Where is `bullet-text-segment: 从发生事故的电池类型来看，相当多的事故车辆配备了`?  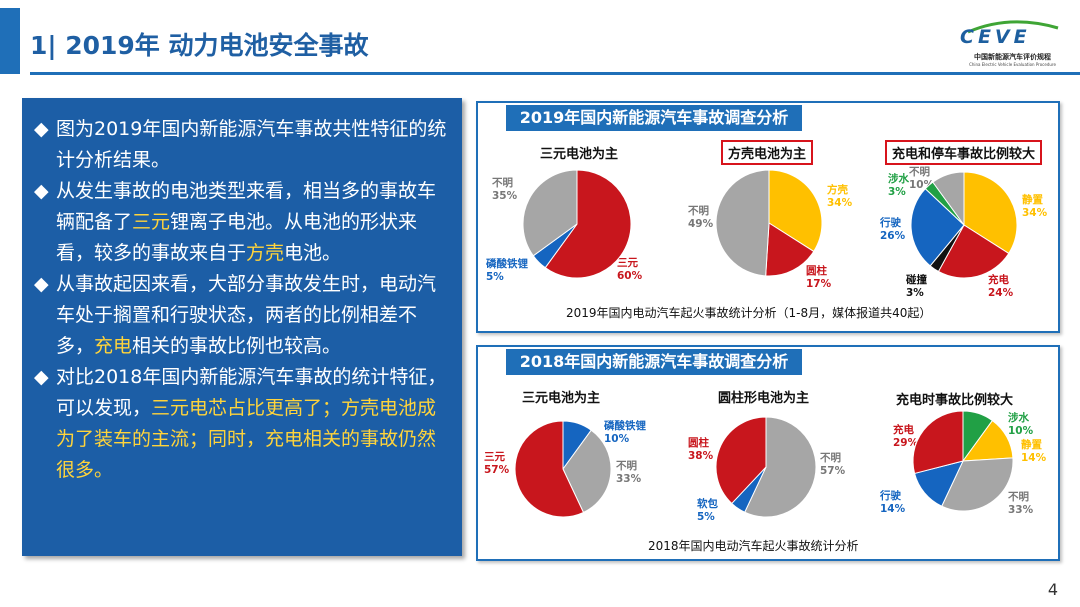
bullet-text-segment: 从发生事故的电池类型来看，相当多的事故车辆配备了 is located at coordinates (246, 206).